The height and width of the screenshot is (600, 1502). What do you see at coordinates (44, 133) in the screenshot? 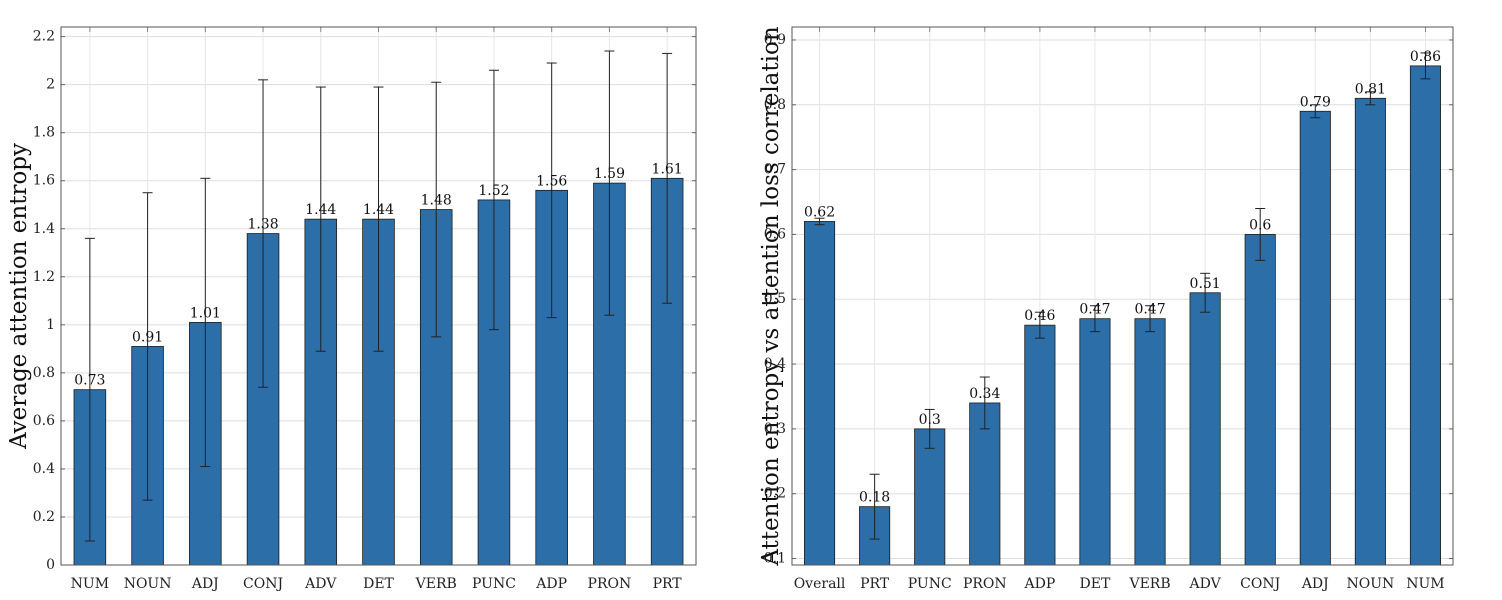
I see `y-tick-label: 1.8` at bounding box center [44, 133].